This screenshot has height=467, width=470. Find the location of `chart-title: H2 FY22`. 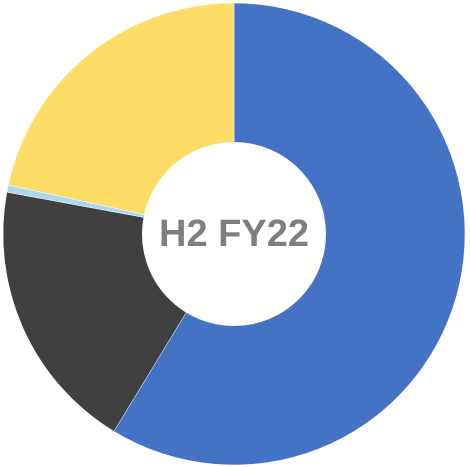

chart-title: H2 FY22 is located at coordinates (234, 234).